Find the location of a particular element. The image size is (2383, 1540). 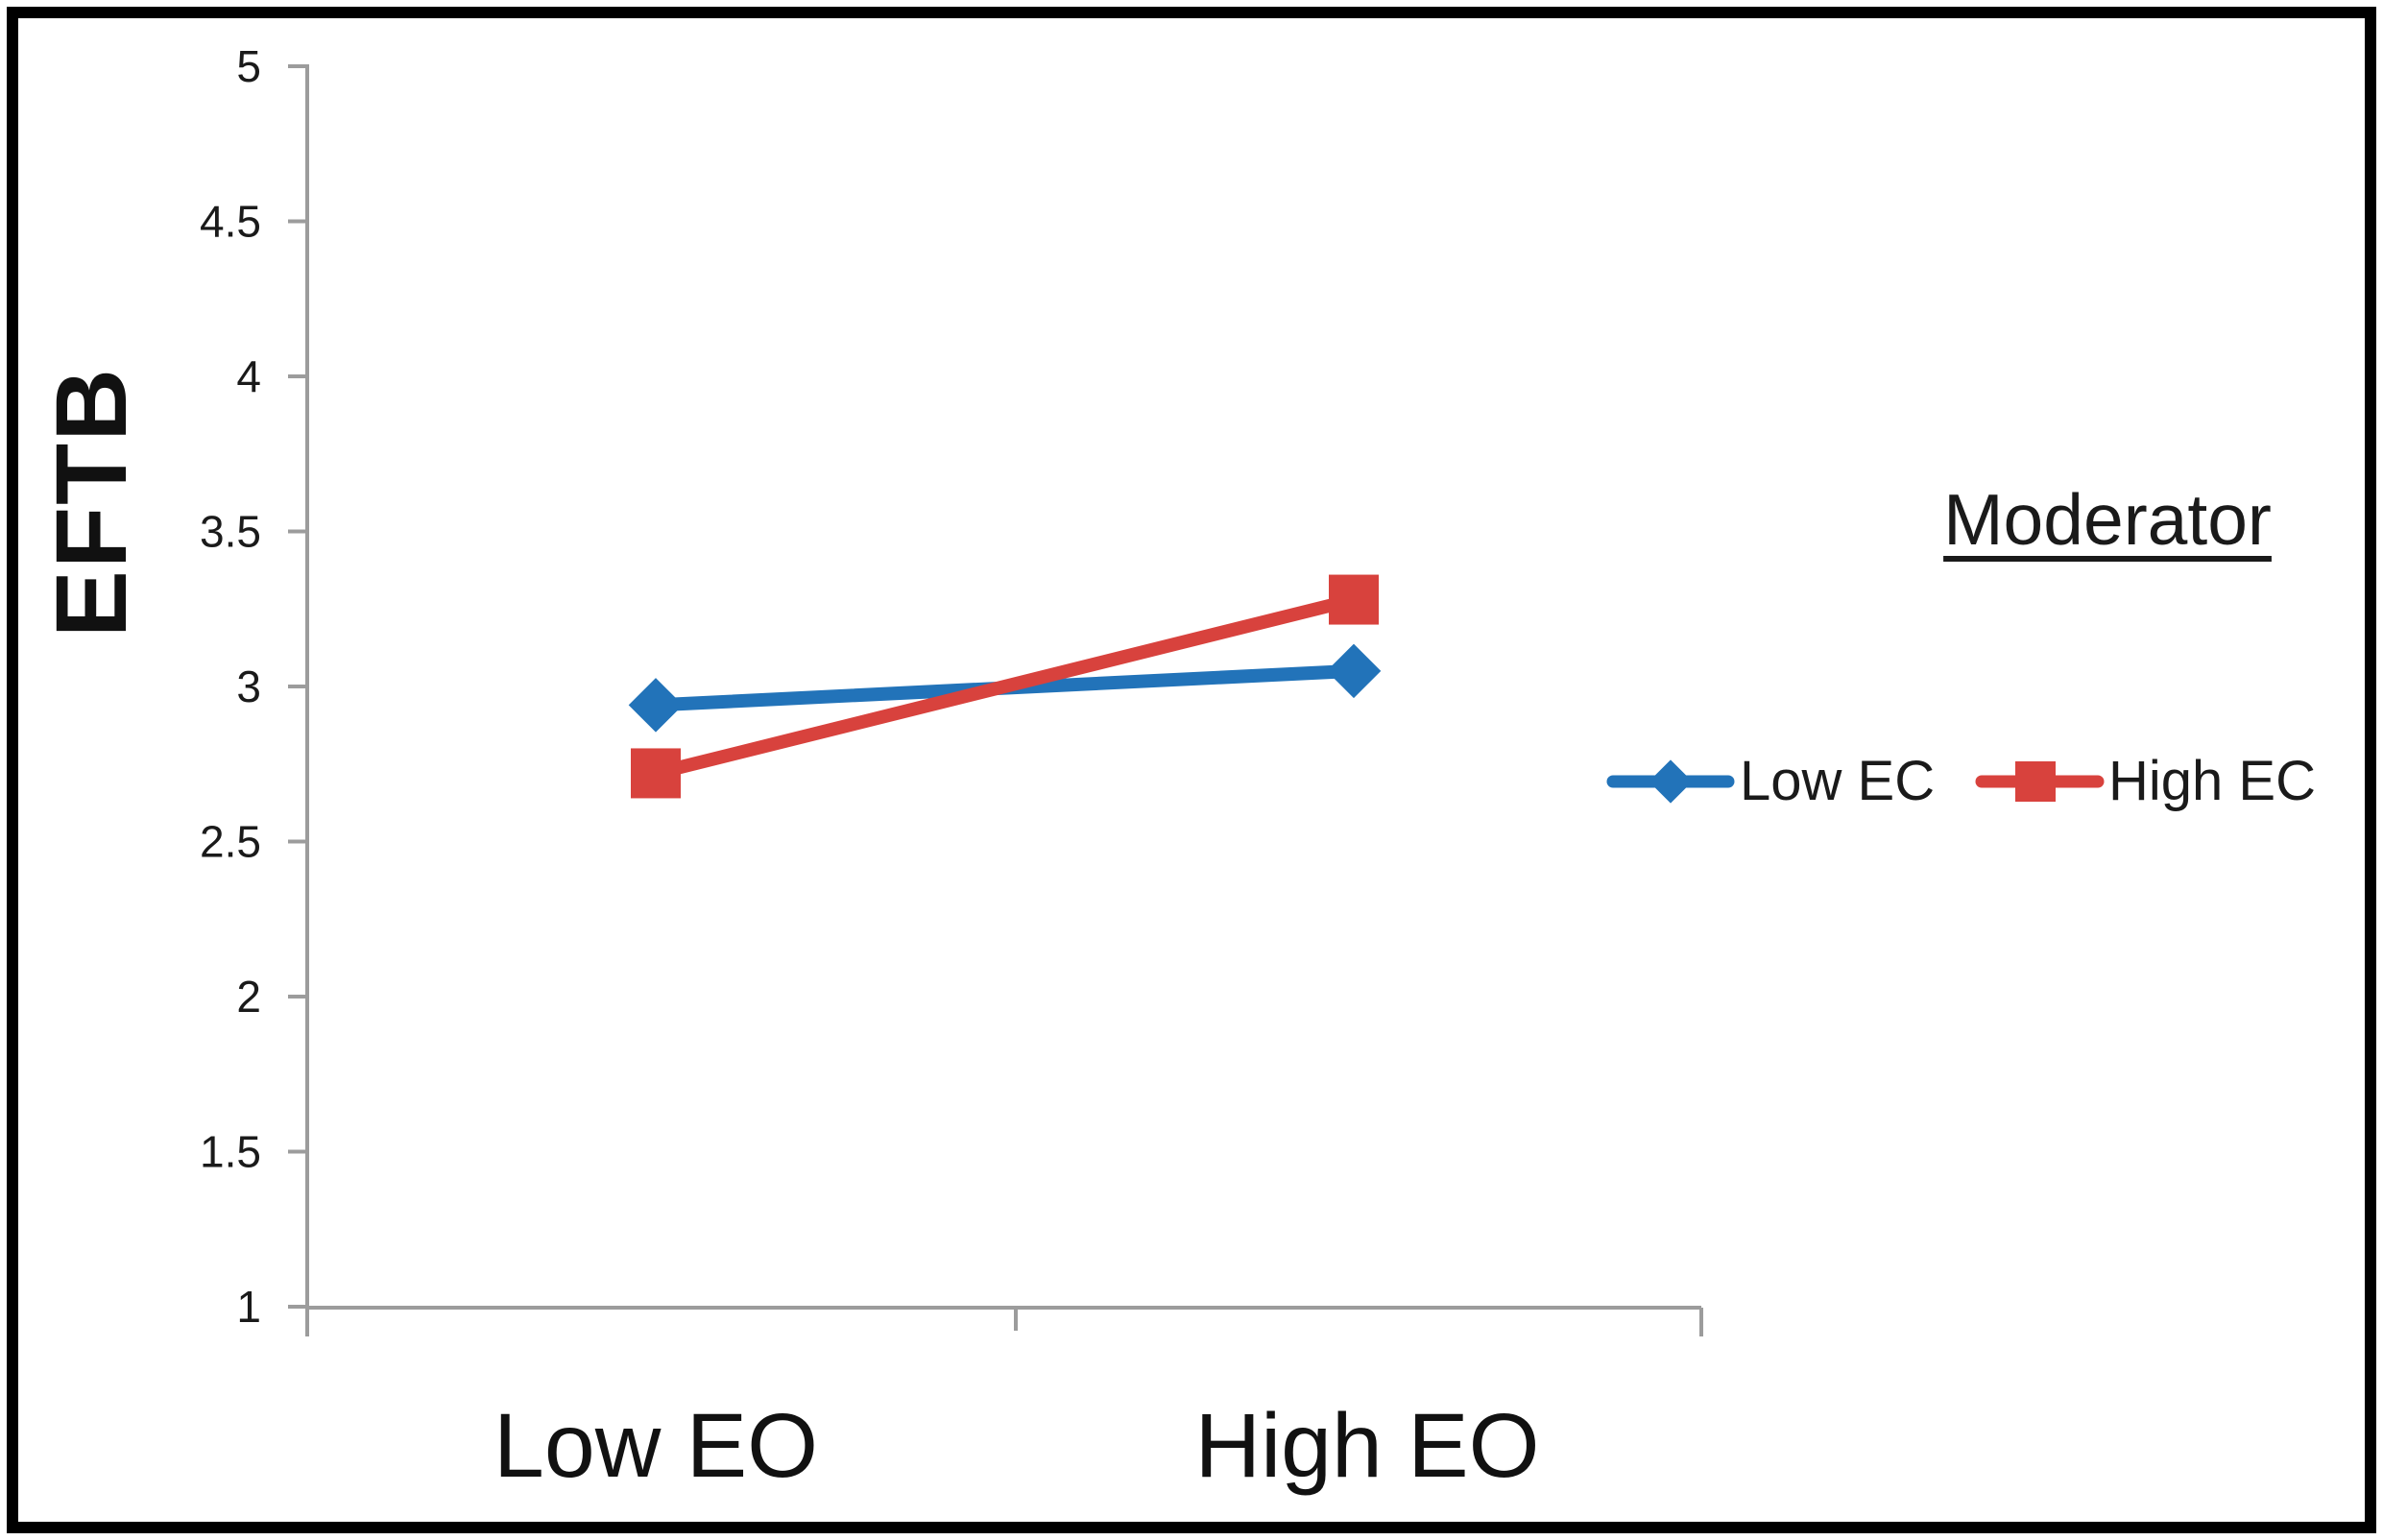

legend-key-diamond is located at coordinates (1671, 782).